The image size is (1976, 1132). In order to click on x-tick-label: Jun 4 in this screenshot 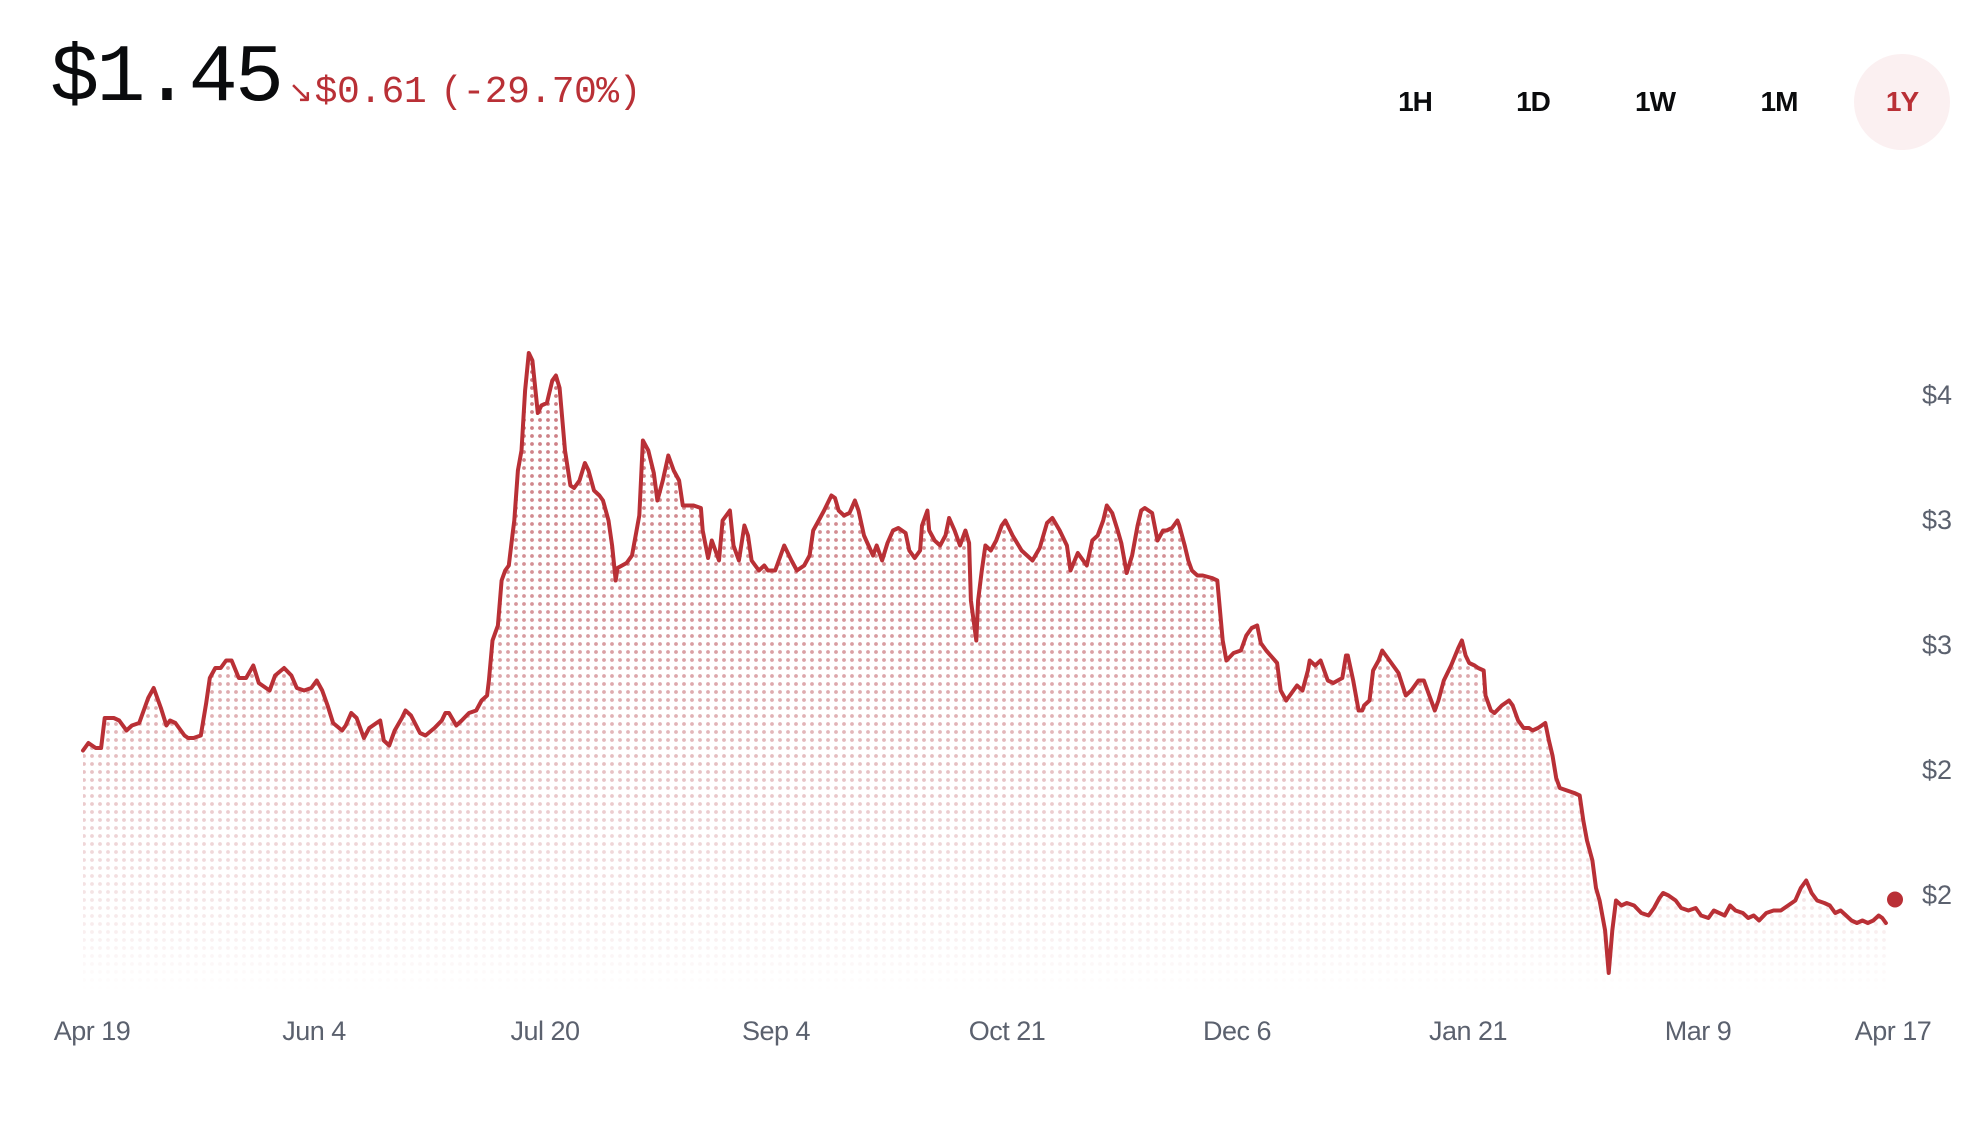, I will do `click(314, 1031)`.